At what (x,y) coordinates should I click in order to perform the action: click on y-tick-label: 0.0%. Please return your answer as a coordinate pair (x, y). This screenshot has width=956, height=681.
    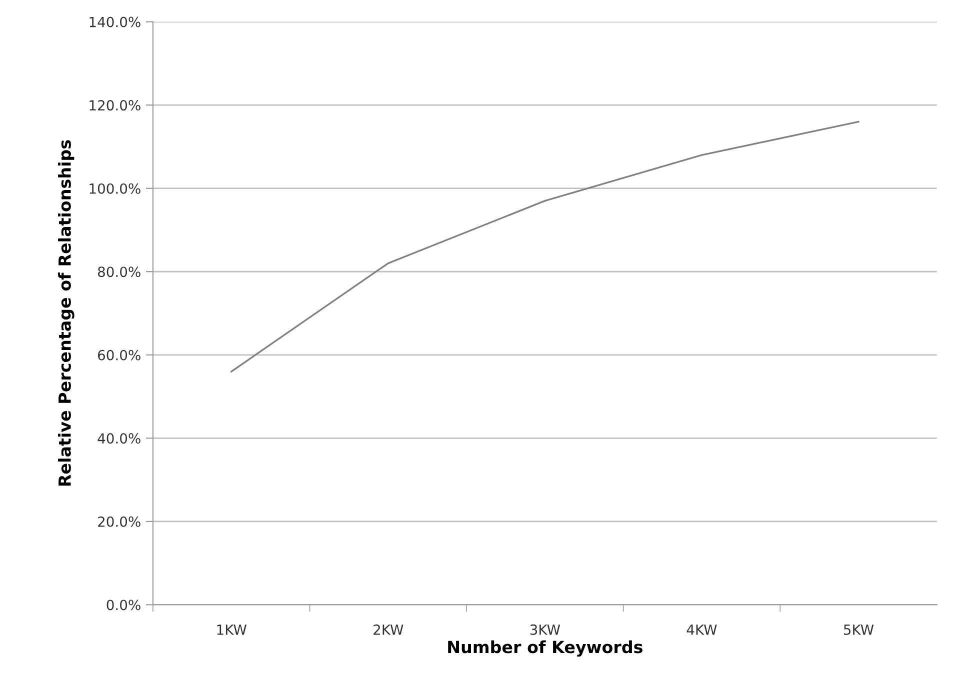
    Looking at the image, I should click on (123, 605).